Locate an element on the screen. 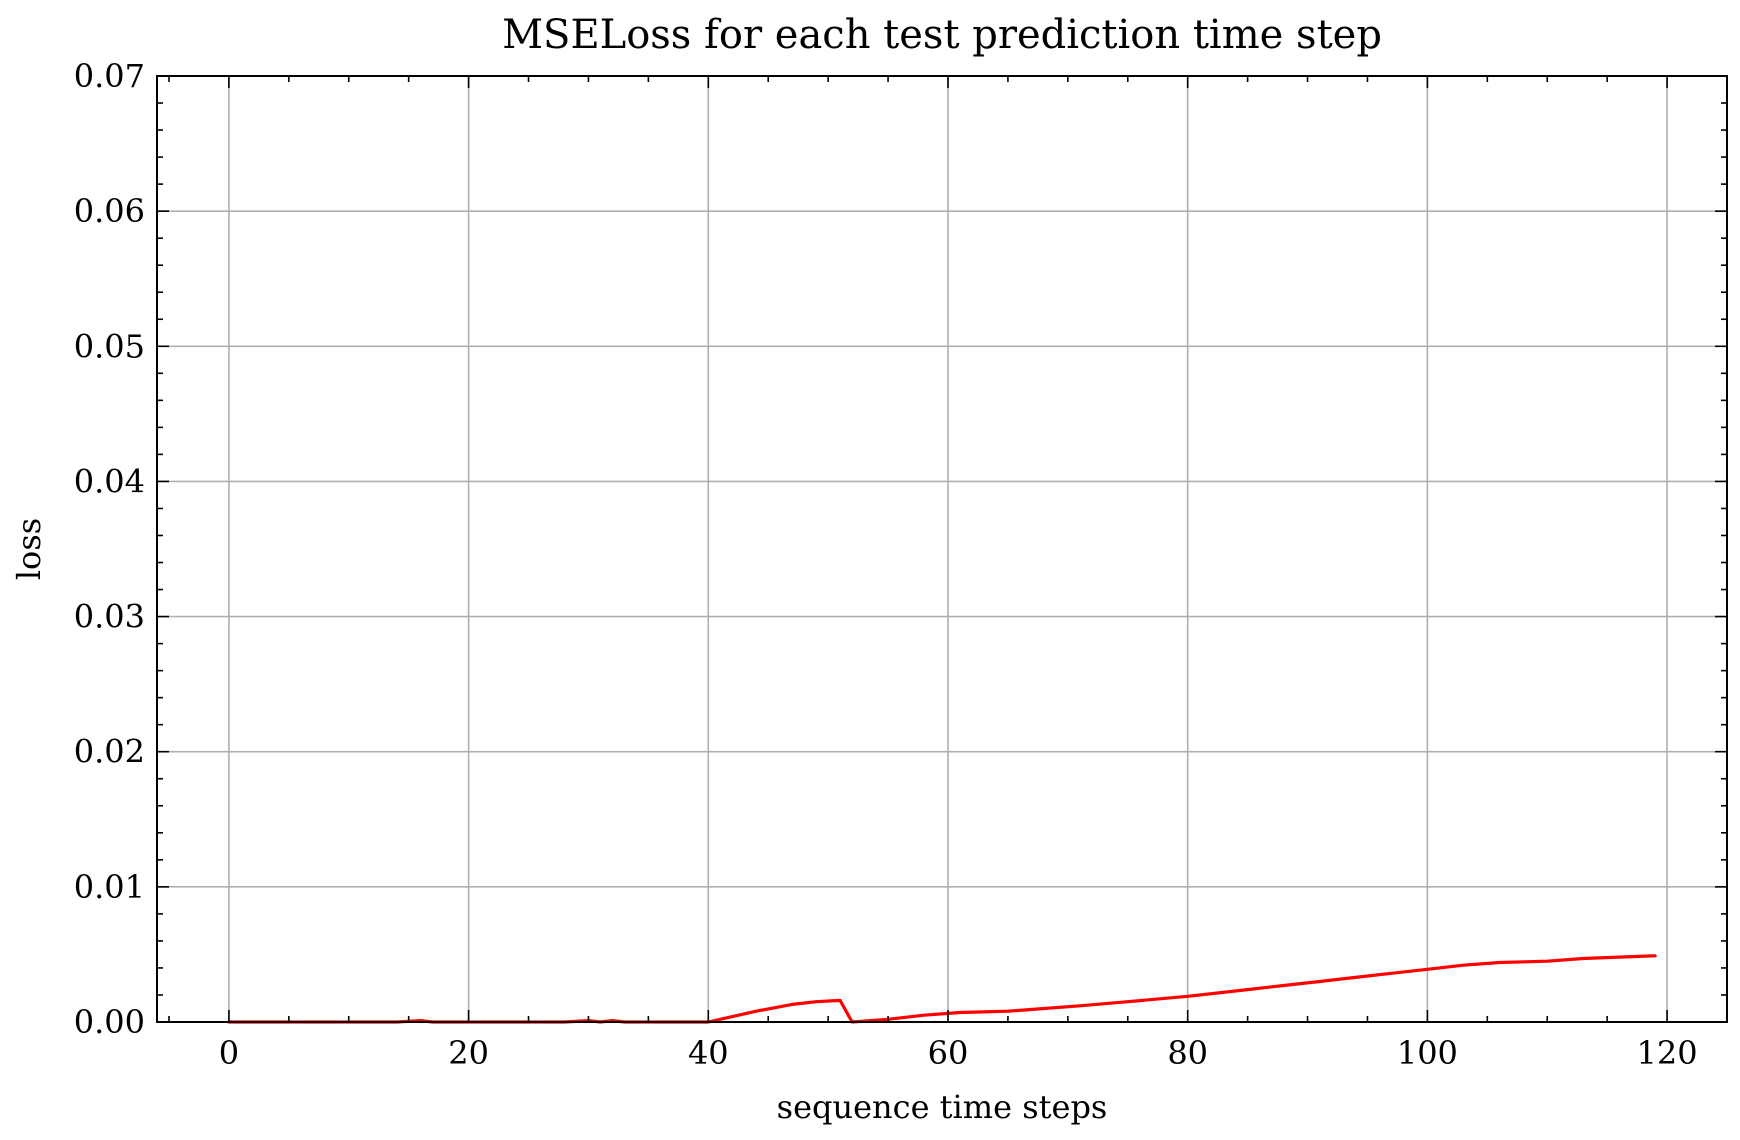 Image resolution: width=1740 pixels, height=1140 pixels. x-tick-label: 80 is located at coordinates (1187, 1053).